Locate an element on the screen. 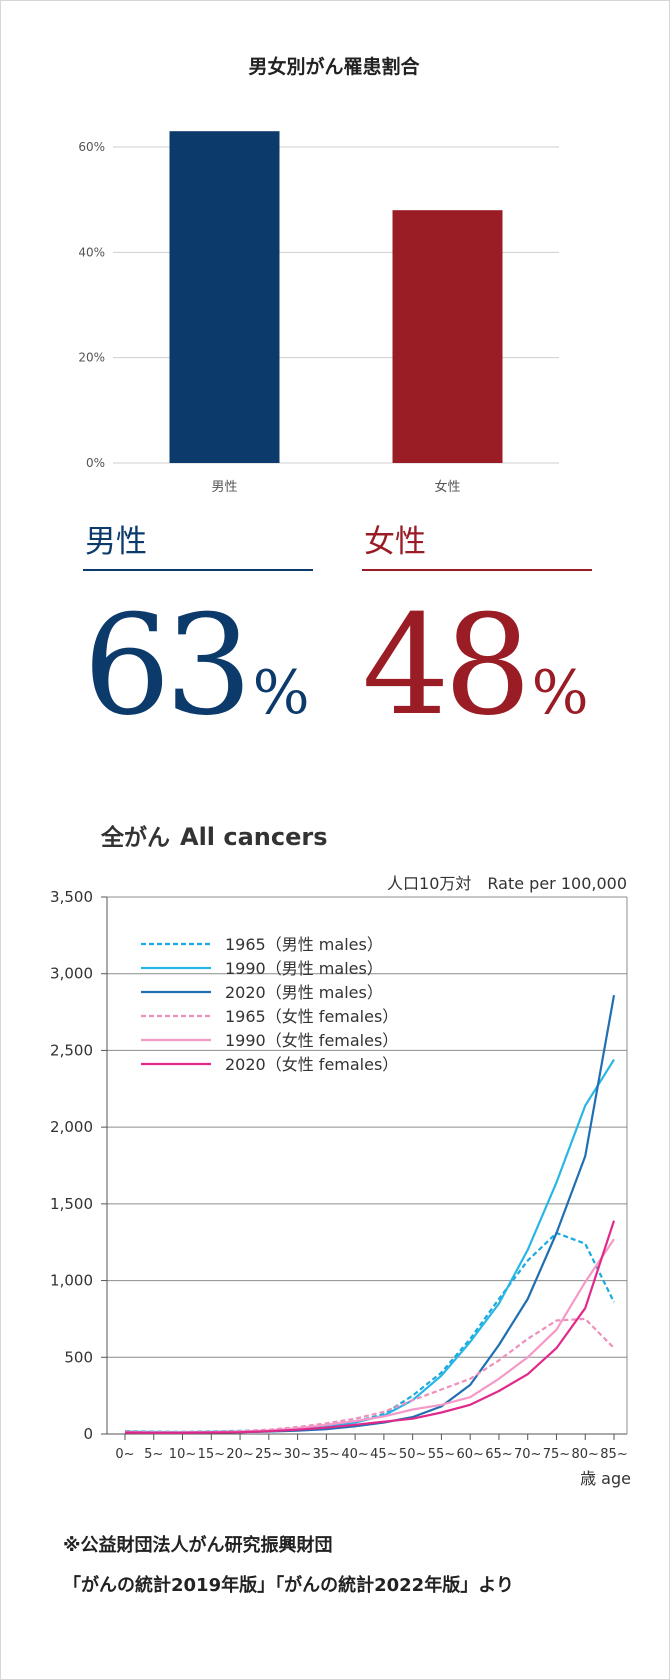 The height and width of the screenshot is (1680, 670). legend-label: 1990（女性 females） is located at coordinates (311, 1040).